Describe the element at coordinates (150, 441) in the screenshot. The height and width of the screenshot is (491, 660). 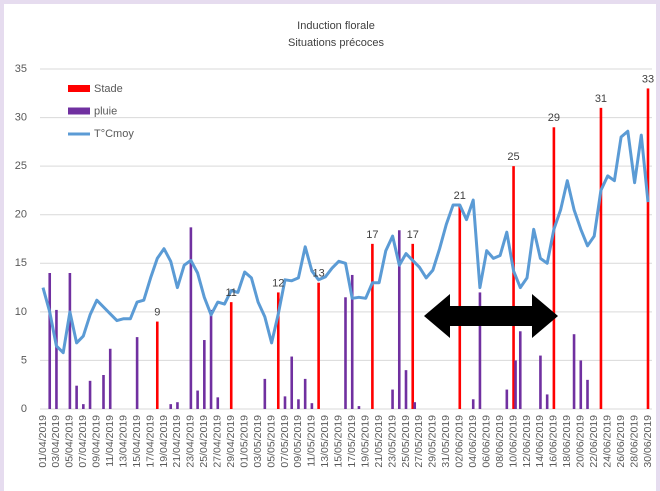
I see `x-tick-label: 17/04/2019` at that location.